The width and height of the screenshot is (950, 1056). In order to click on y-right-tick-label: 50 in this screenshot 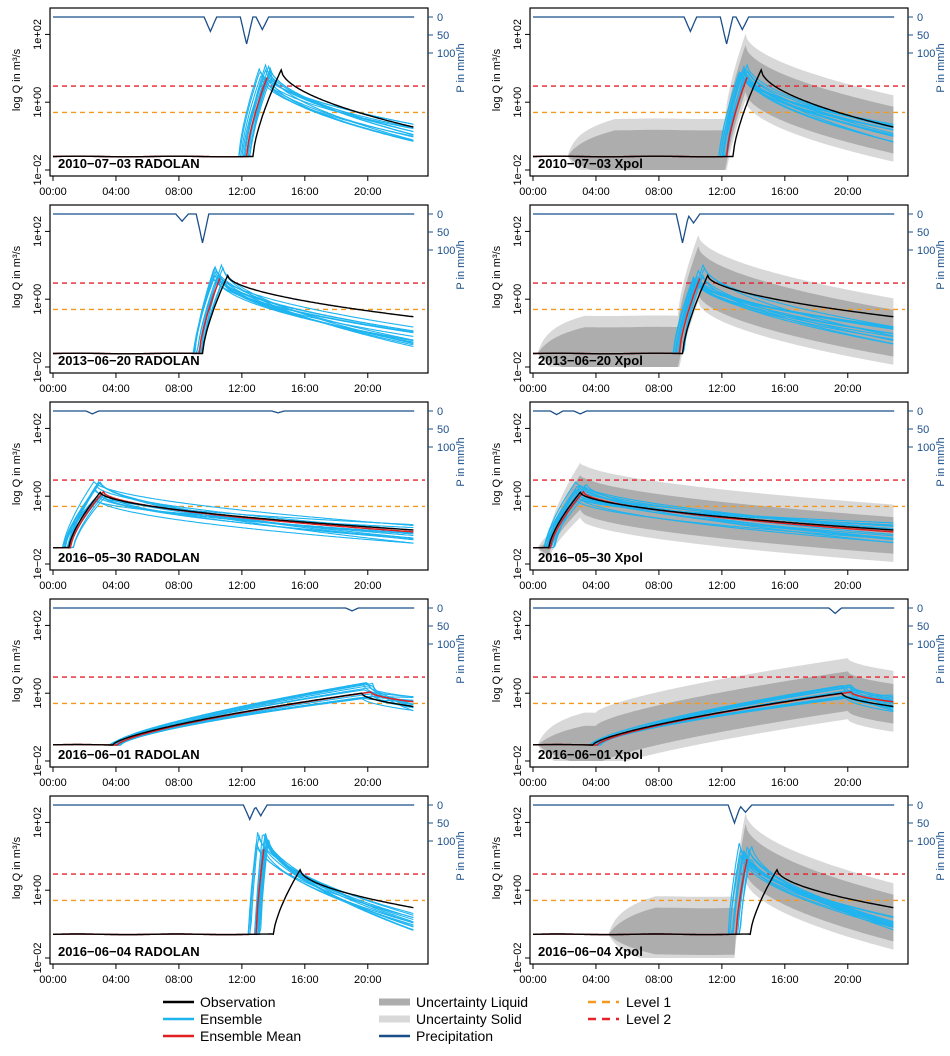, I will do `click(443, 233)`.